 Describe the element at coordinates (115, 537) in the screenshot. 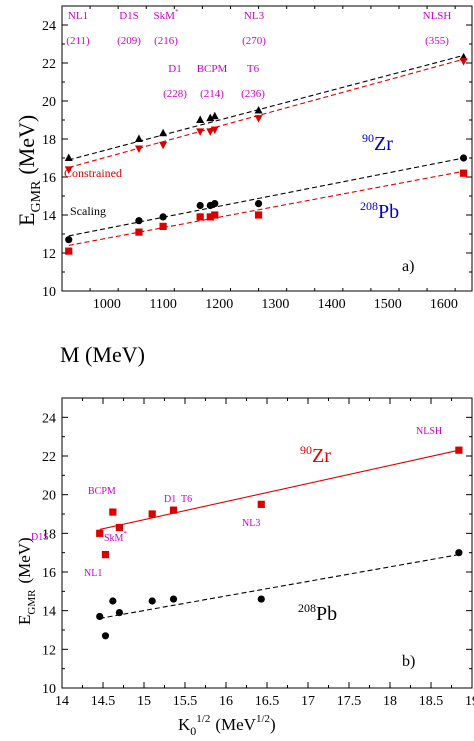

I see `point-label-skm: SkM*` at that location.